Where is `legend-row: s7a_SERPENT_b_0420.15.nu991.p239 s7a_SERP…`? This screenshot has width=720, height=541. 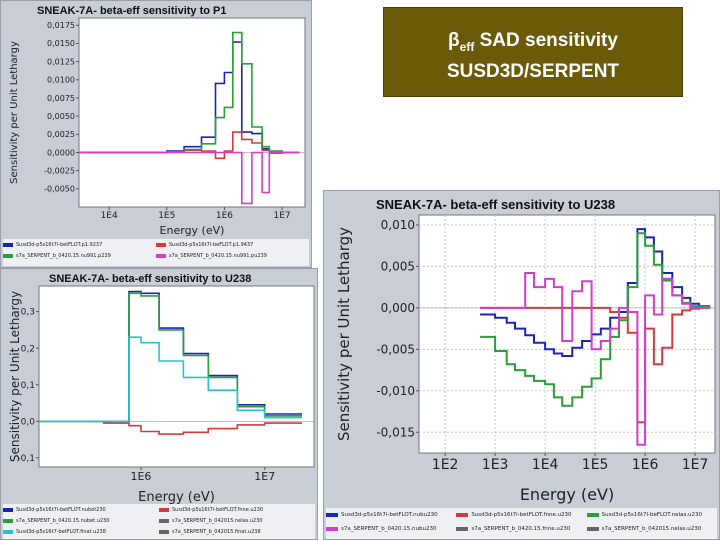
legend-row: s7a_SERPENT_b_0420.15.nu991.p239 s7a_SERP… is located at coordinates (156, 255).